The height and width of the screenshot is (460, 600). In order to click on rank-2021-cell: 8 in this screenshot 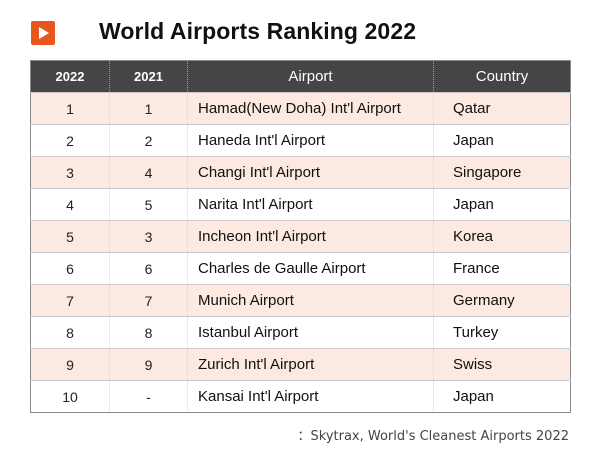, I will do `click(148, 332)`.